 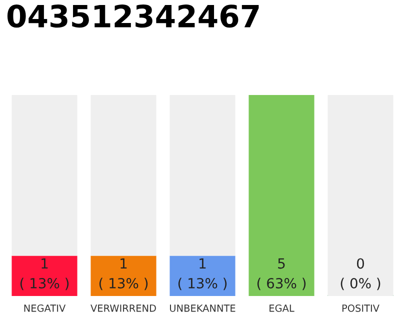 I want to click on x-tick-label: POSITIV, so click(x=361, y=308).